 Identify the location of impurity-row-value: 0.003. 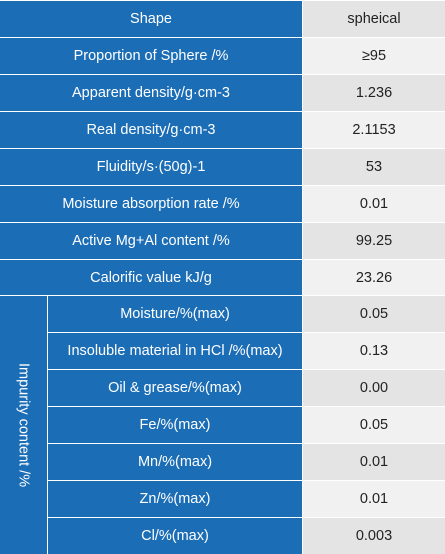
(374, 536).